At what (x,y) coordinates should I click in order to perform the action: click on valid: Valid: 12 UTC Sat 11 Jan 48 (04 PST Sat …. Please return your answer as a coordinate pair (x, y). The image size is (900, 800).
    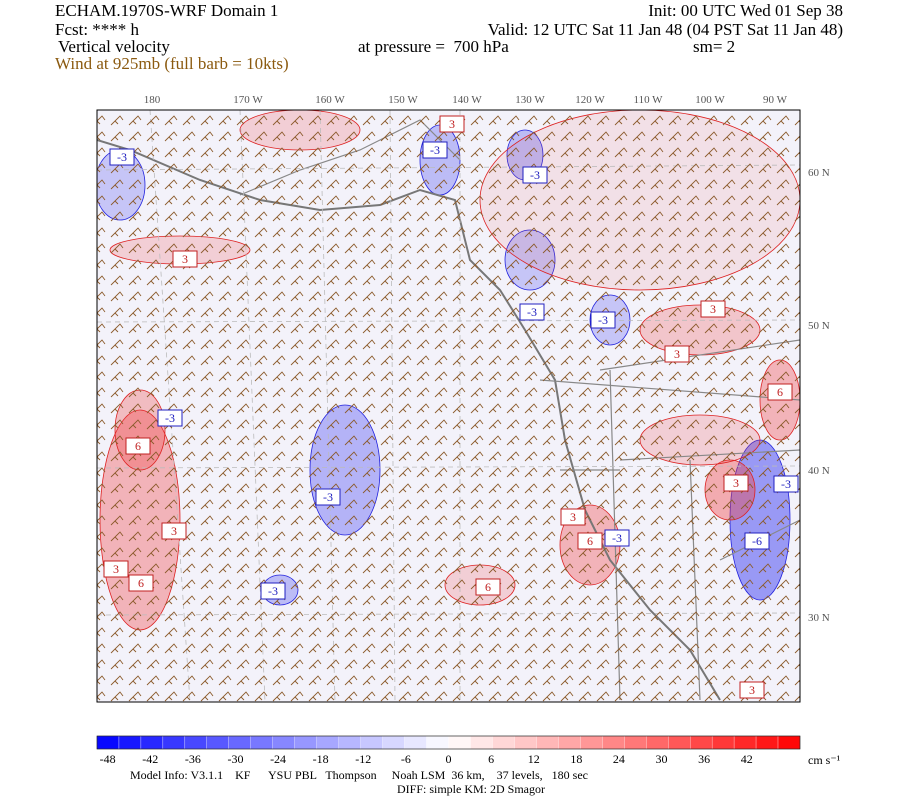
    Looking at the image, I should click on (665, 29).